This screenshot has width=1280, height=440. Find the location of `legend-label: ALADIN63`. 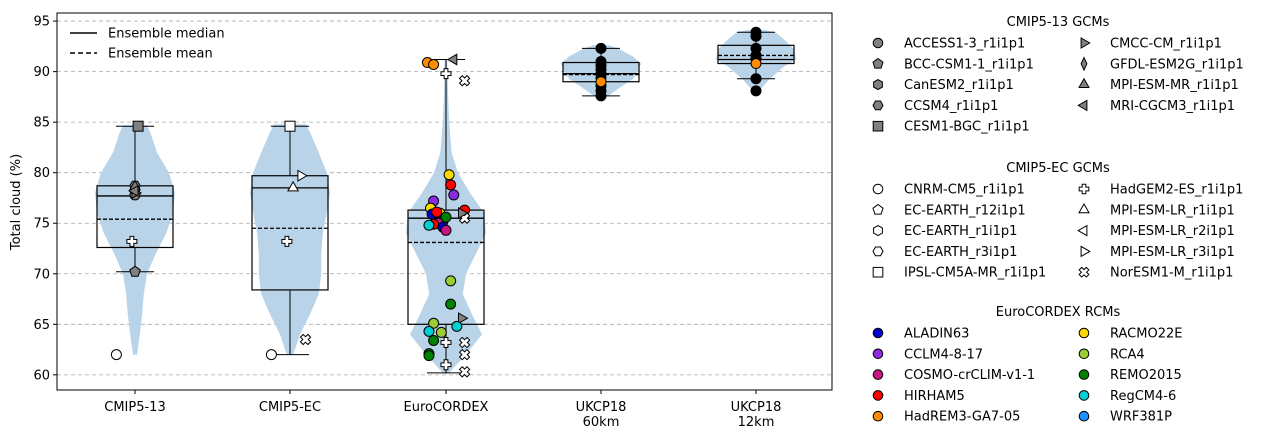

legend-label: ALADIN63 is located at coordinates (936, 334).